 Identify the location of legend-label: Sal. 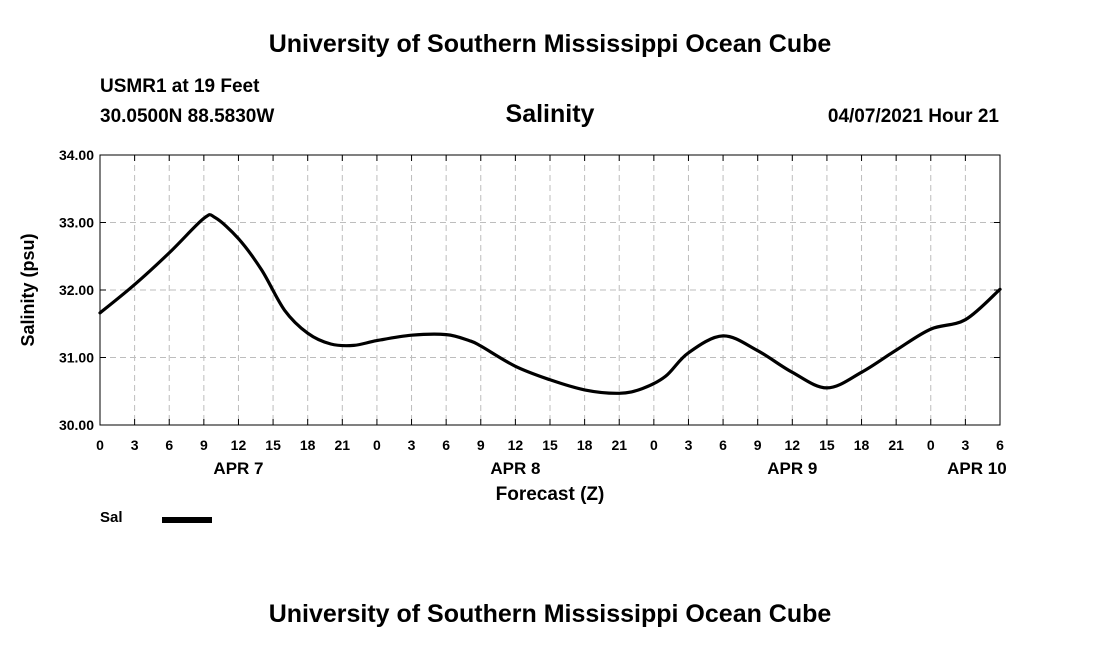
(111, 517).